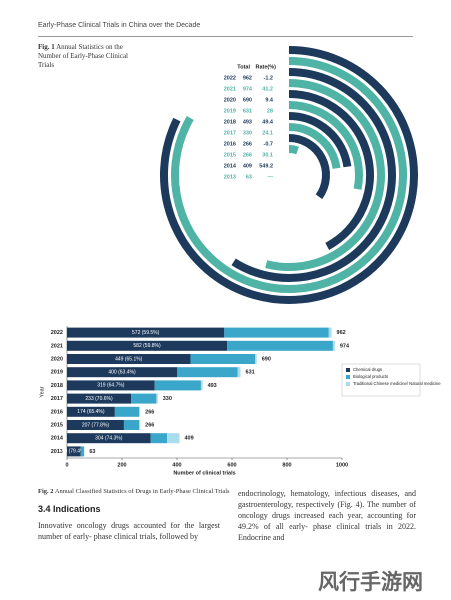 This screenshot has width=451, height=600. I want to click on bar-label: 50 (79.4%), so click(74, 452).